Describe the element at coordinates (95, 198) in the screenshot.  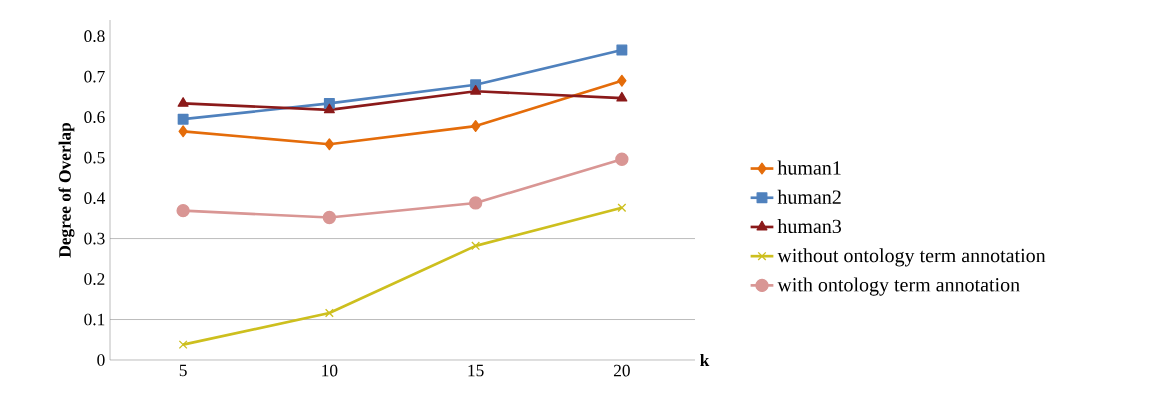
I see `y-tick-label: 0.4` at that location.